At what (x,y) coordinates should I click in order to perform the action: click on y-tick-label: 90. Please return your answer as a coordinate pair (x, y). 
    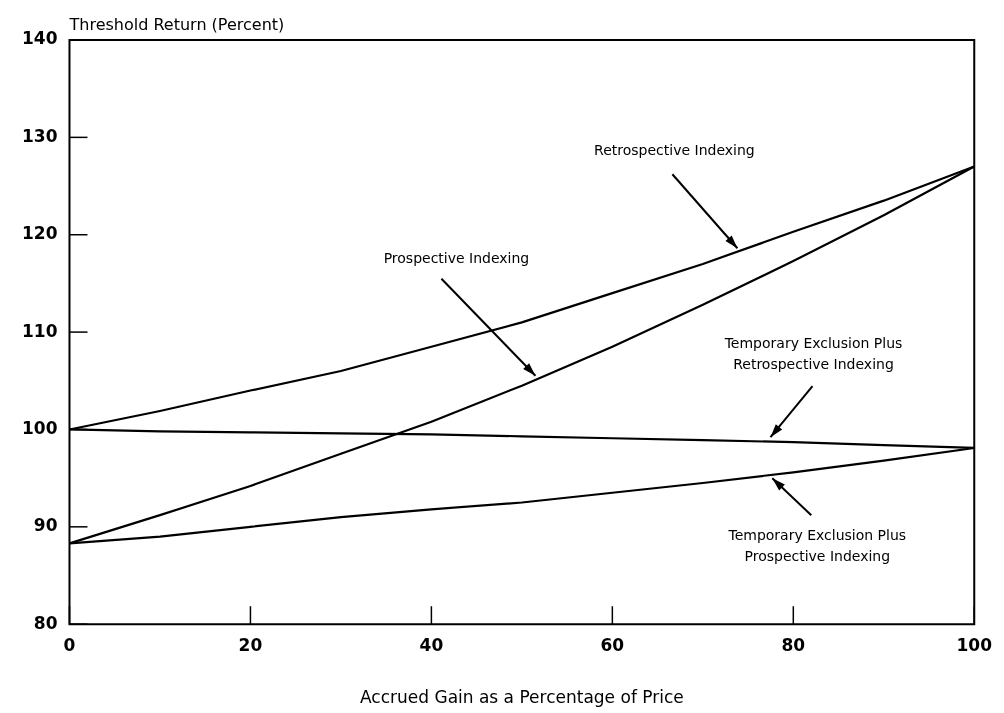
    Looking at the image, I should click on (45, 525).